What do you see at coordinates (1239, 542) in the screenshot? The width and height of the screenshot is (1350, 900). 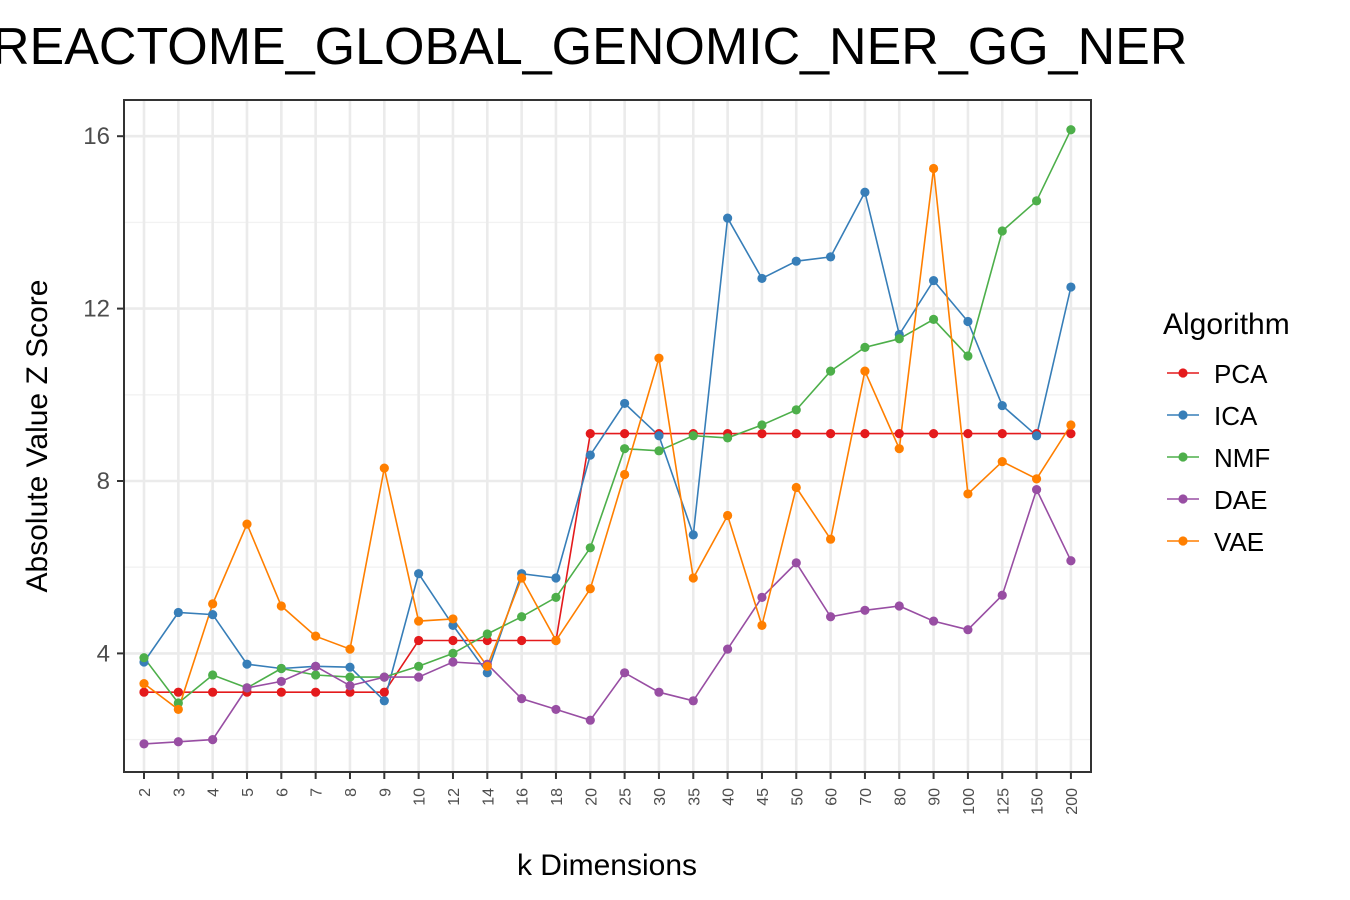 I see `legend-label-vae: VAE` at bounding box center [1239, 542].